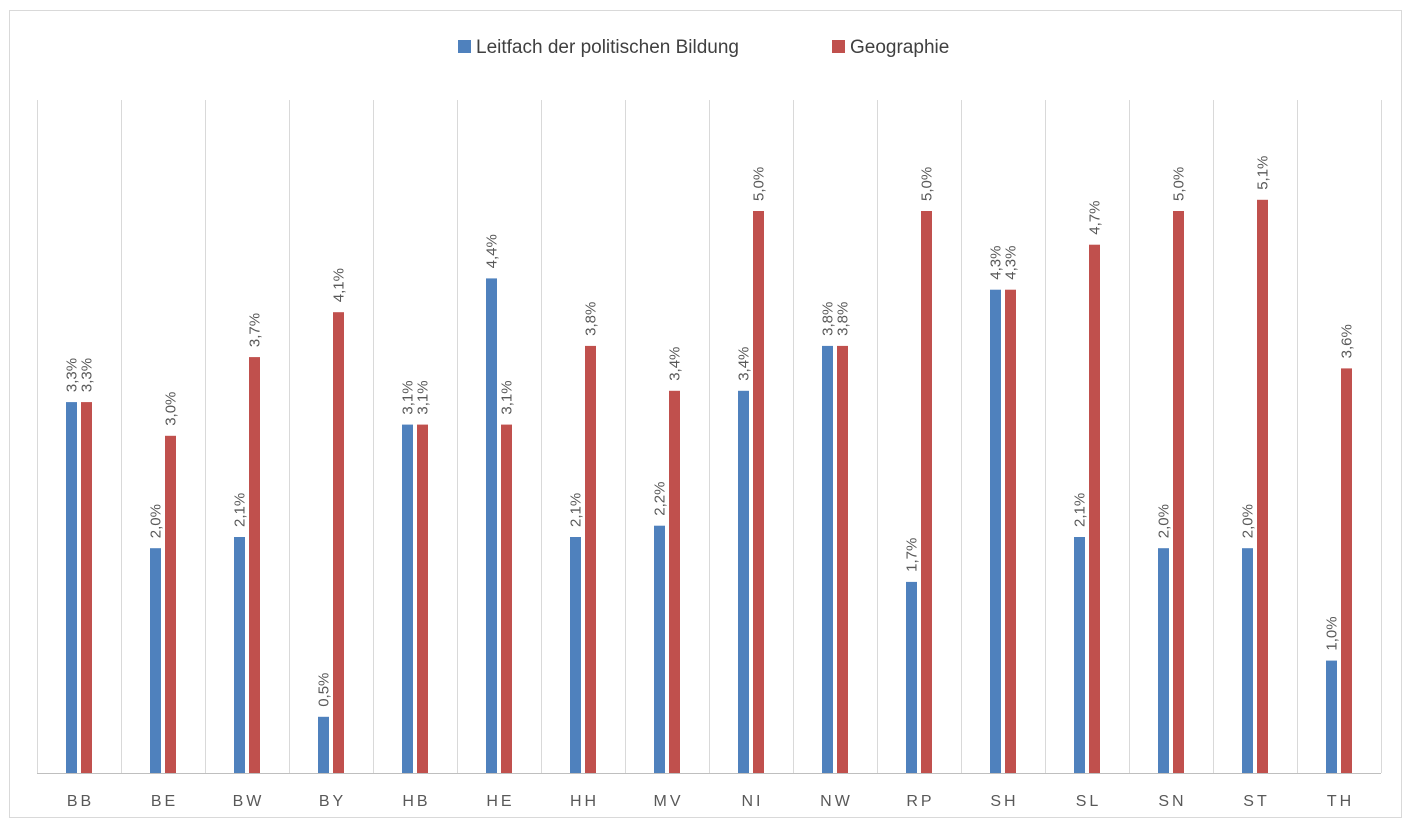  Describe the element at coordinates (675, 364) in the screenshot. I see `data-label-mv-series-2: 3,4%` at that location.